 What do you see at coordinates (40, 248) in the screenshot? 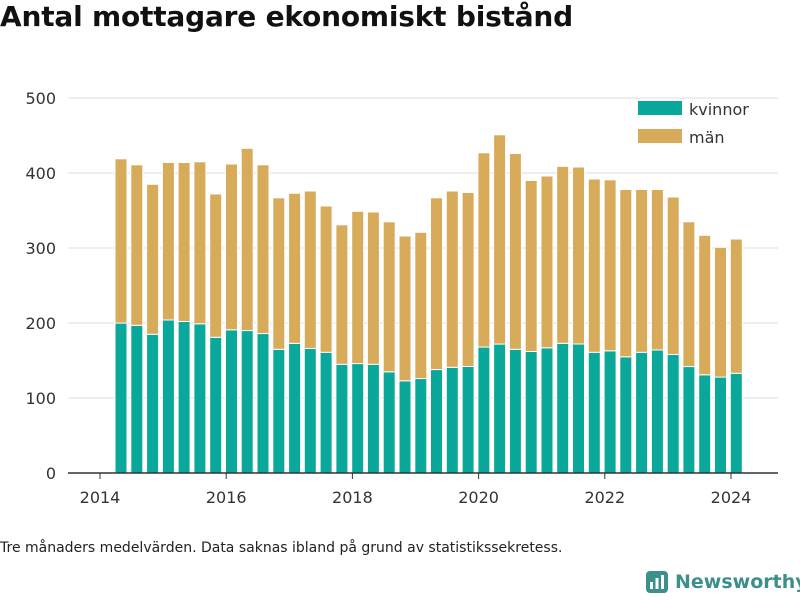
I see `y-tick-label: 300` at bounding box center [40, 248].